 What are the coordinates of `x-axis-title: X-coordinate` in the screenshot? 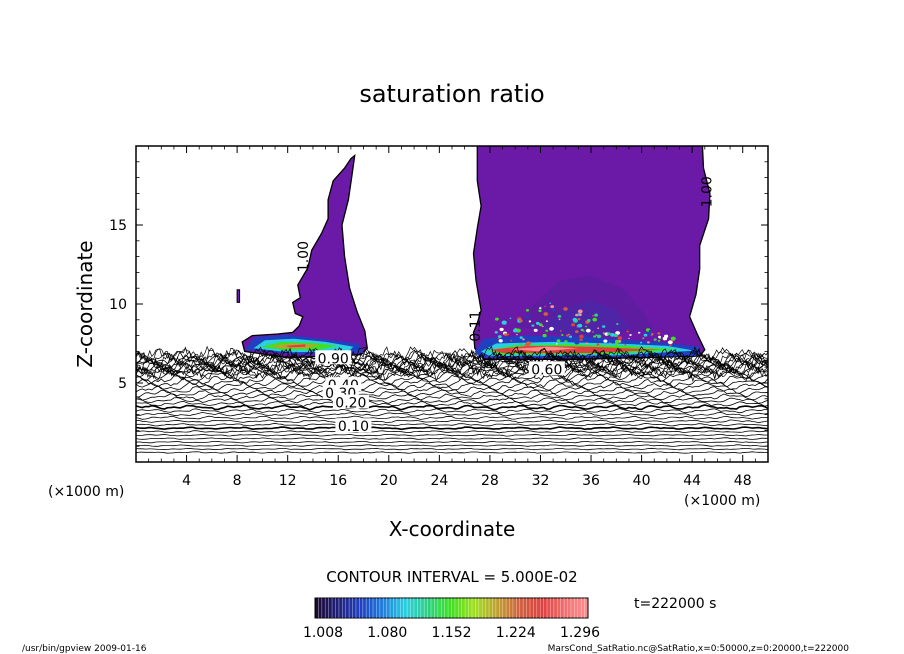 It's located at (452, 529).